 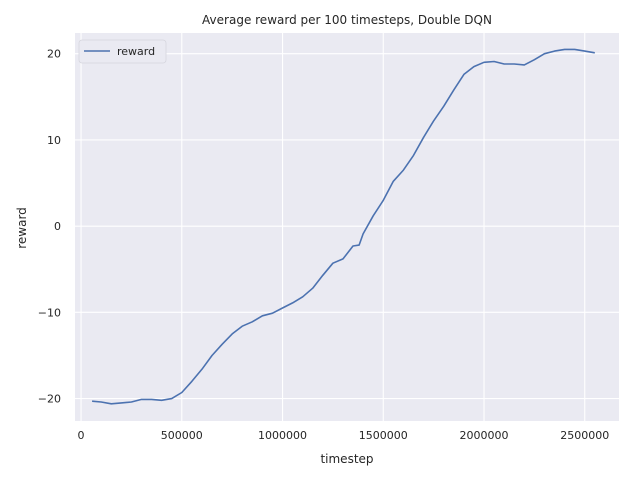 I want to click on y-axis-label: reward, so click(x=22, y=228).